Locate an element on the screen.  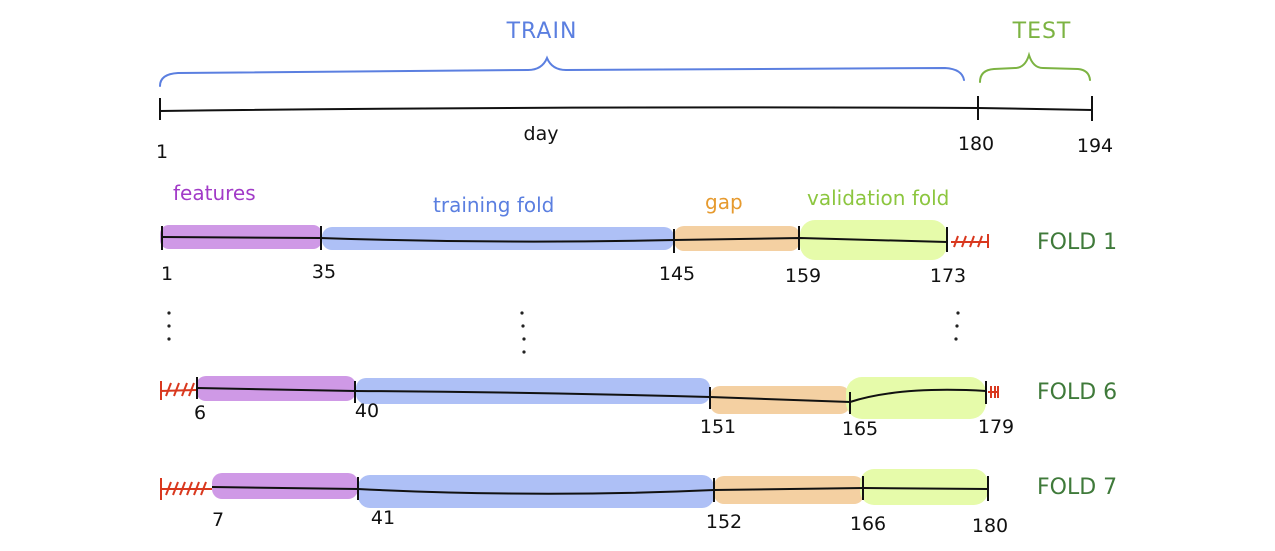
fold-6-validation-segment is located at coordinates (916, 398).